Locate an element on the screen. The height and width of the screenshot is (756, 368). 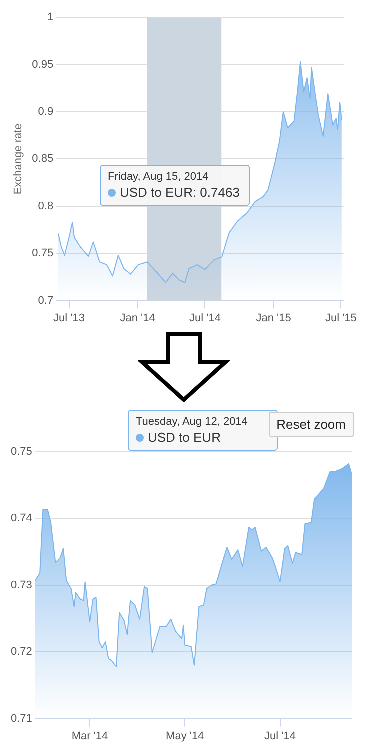
y-tick-label: 0.74 is located at coordinates (21, 518).